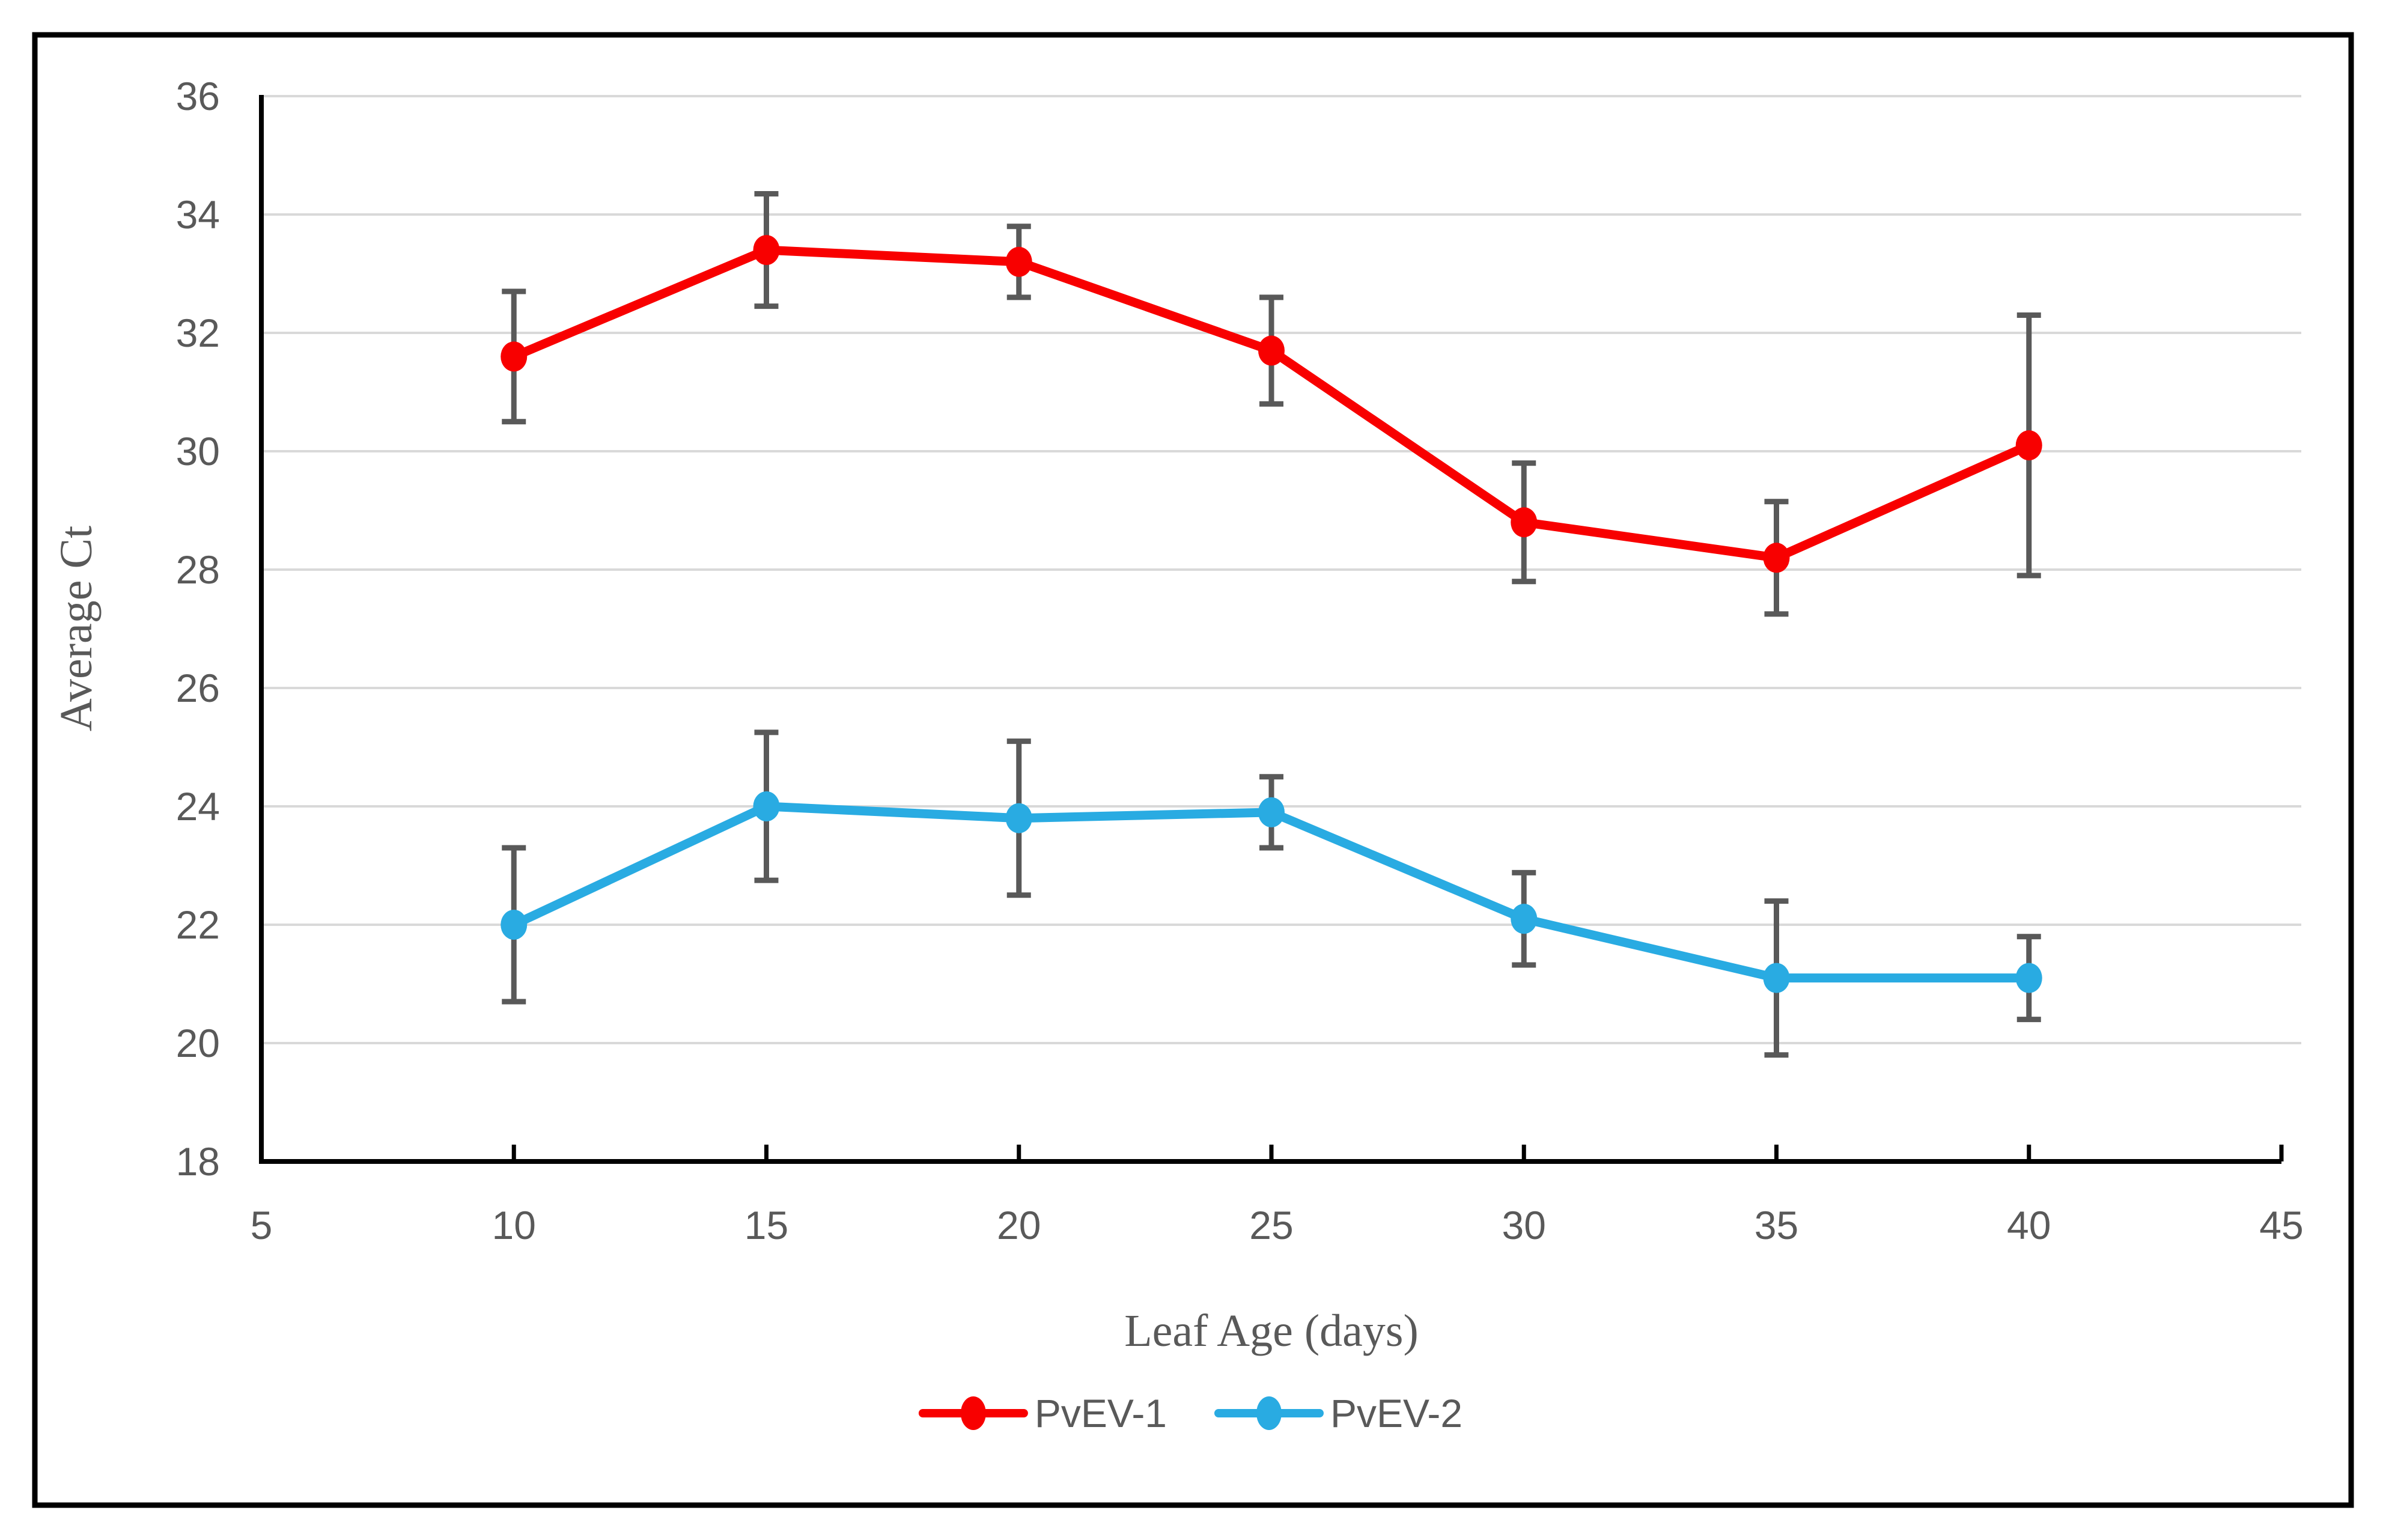 This screenshot has width=2386, height=1540. What do you see at coordinates (198, 925) in the screenshot?
I see `y-tick-label-22: 22` at bounding box center [198, 925].